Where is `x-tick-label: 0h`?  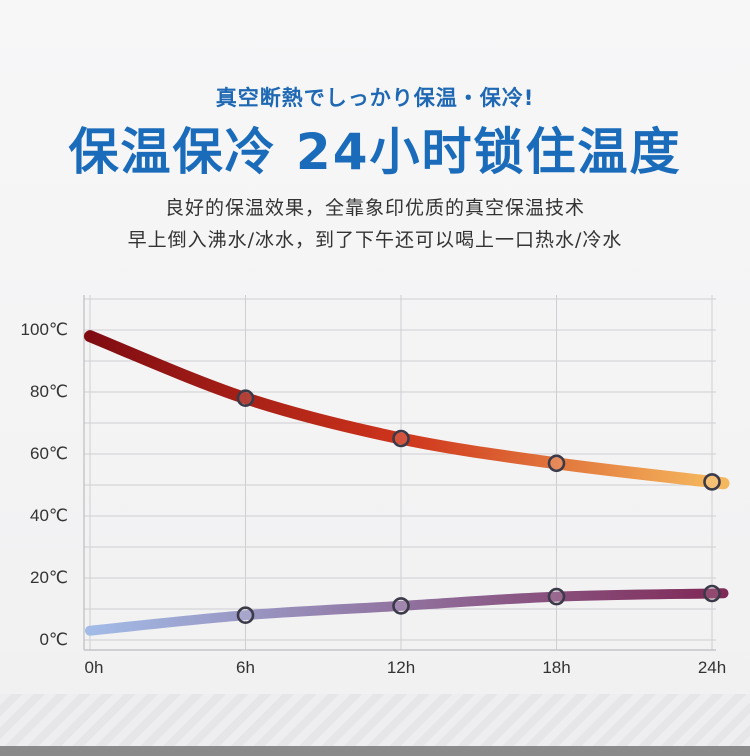
x-tick-label: 0h is located at coordinates (94, 667).